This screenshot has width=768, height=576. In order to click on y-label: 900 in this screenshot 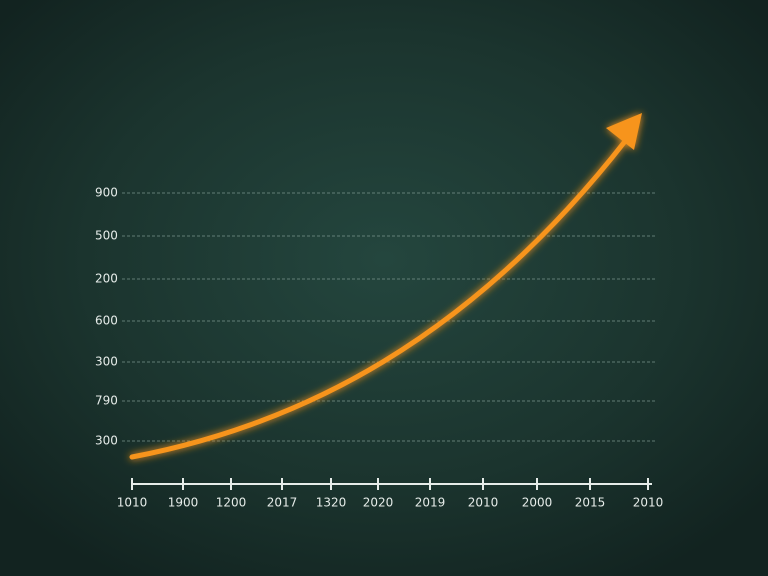, I will do `click(106, 193)`.